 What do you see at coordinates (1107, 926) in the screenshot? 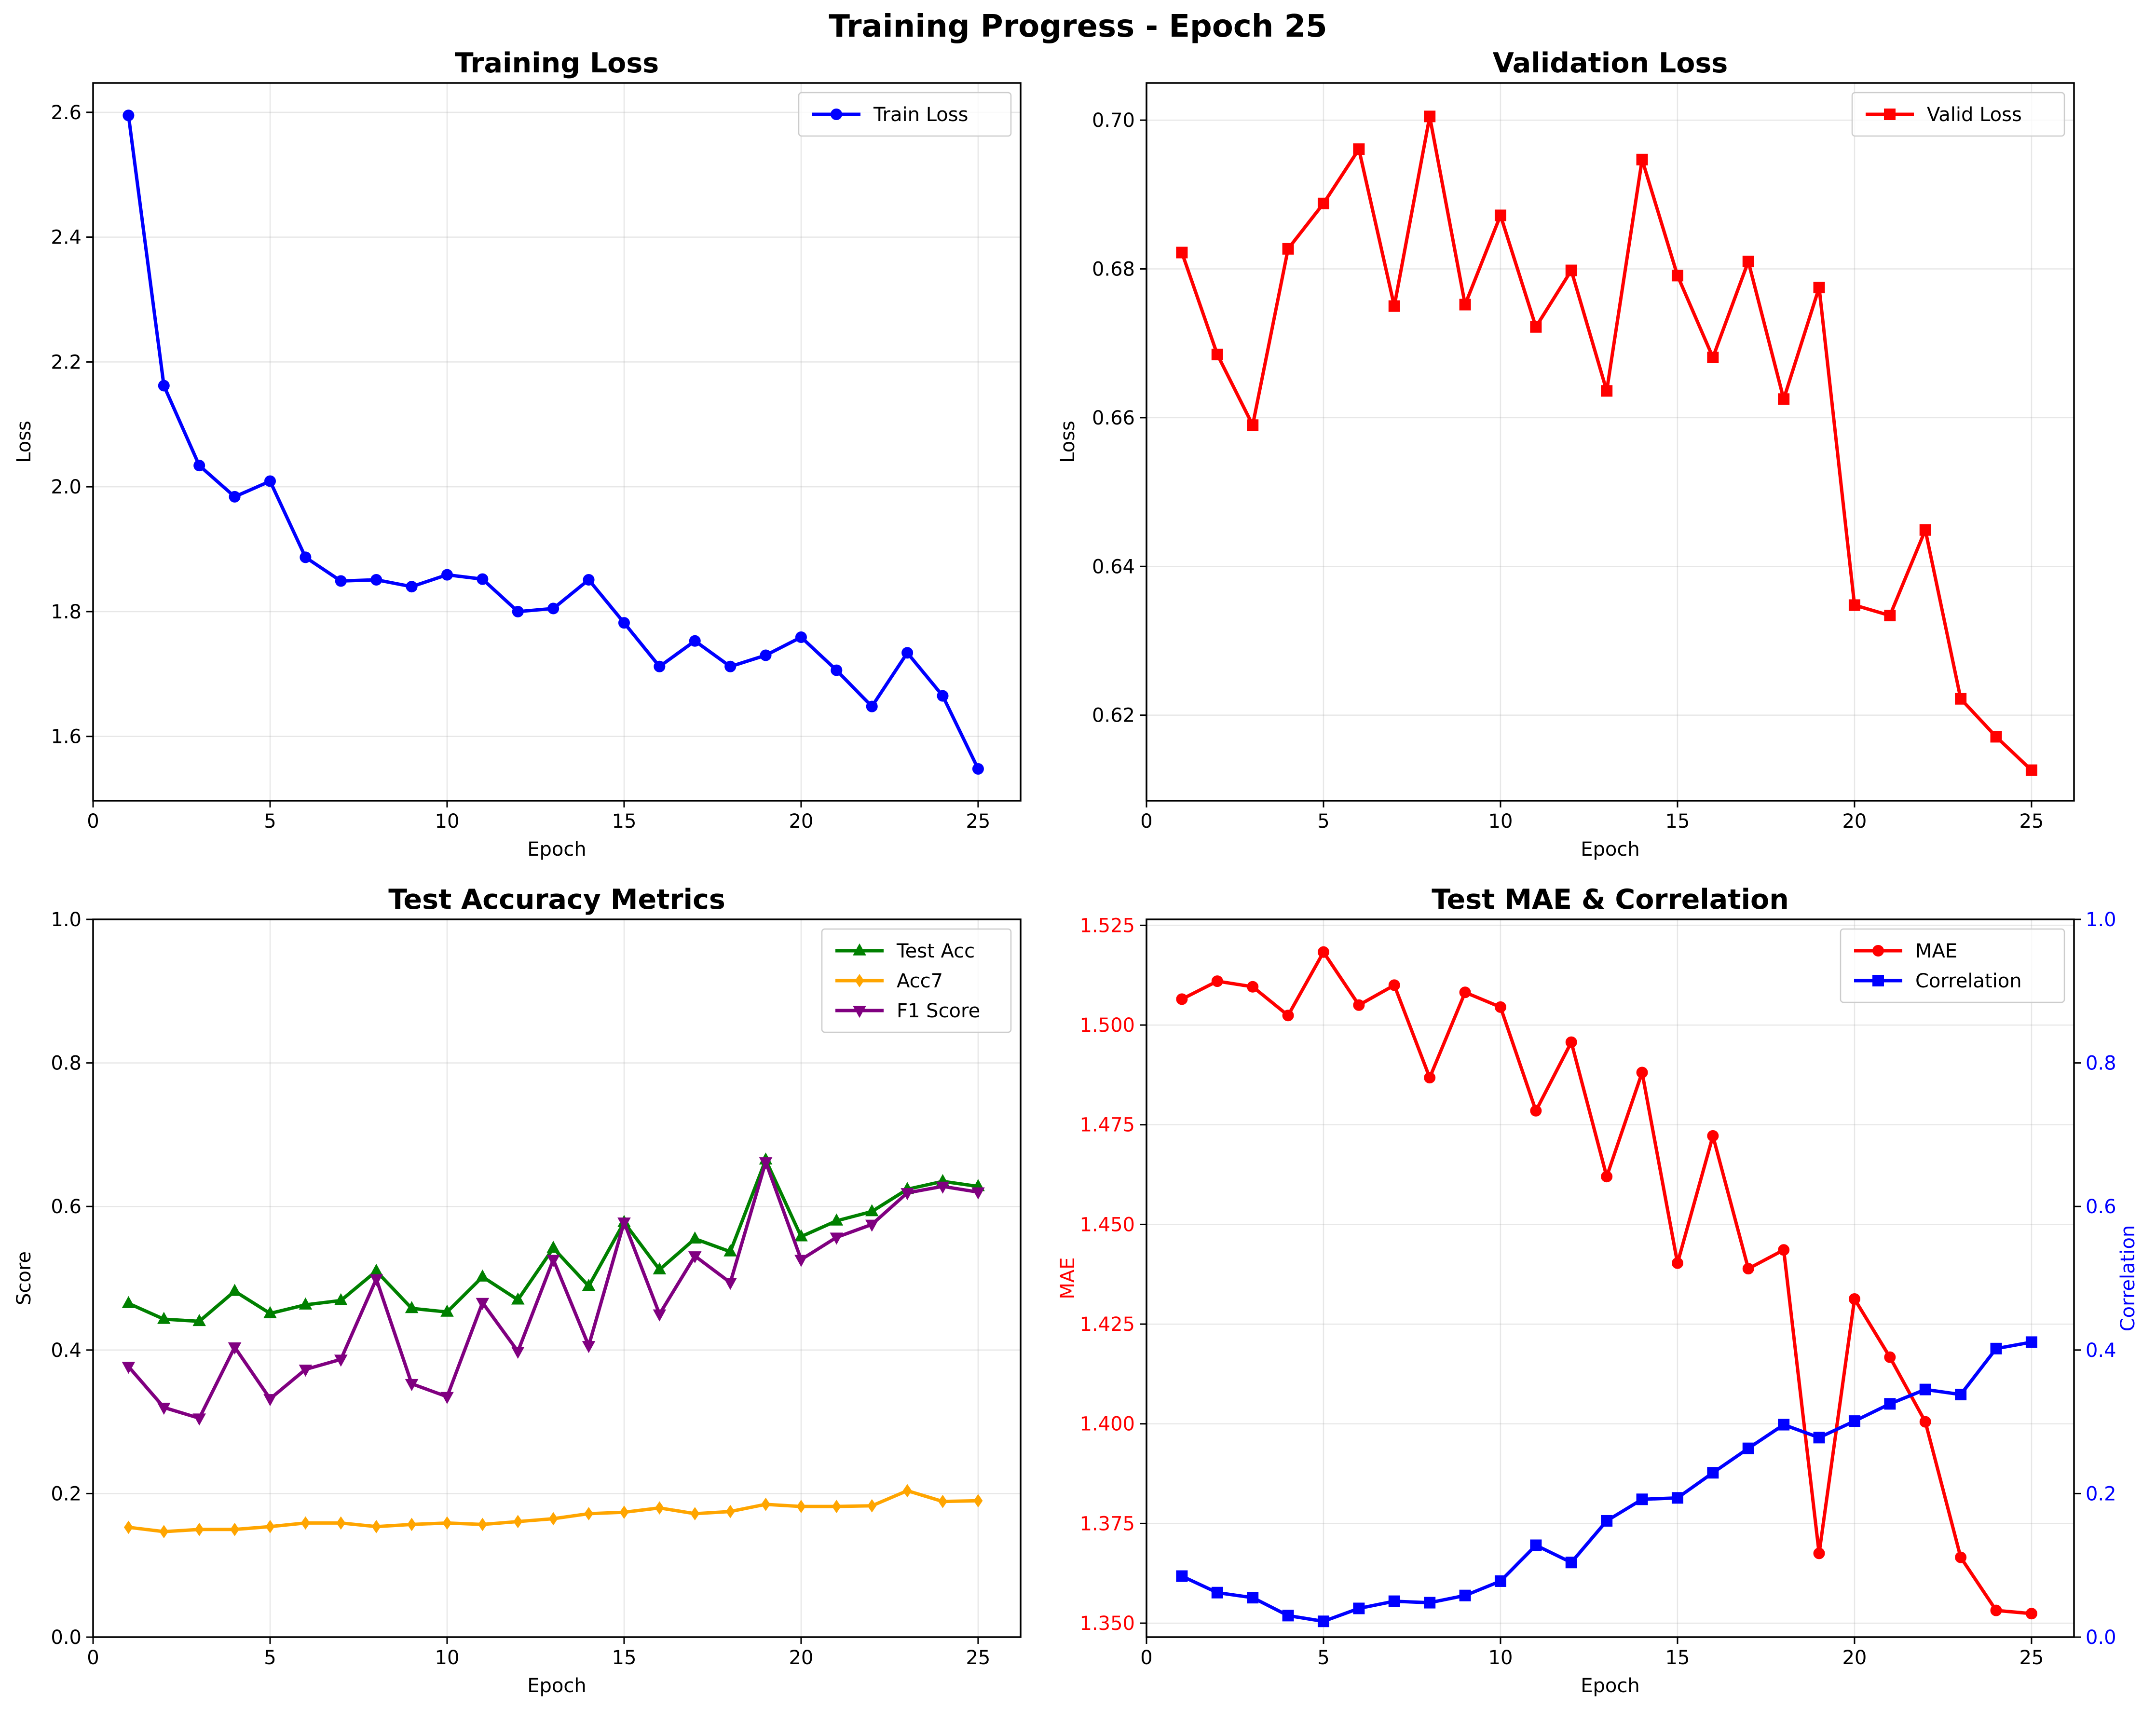
I see `y-tick-label: 1.525` at bounding box center [1107, 926].